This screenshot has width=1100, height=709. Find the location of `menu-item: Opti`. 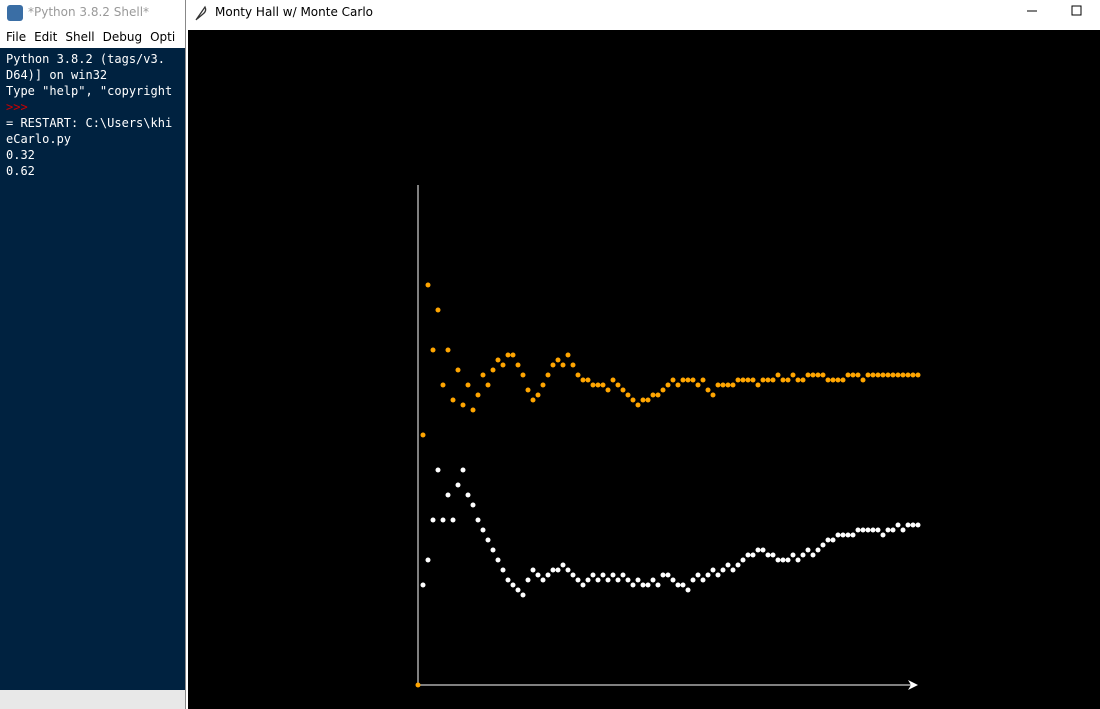

menu-item: Opti is located at coordinates (163, 37).